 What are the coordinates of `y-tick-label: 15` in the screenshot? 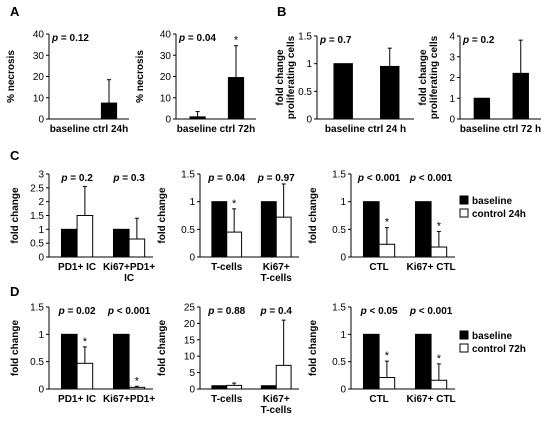 It's located at (190, 340).